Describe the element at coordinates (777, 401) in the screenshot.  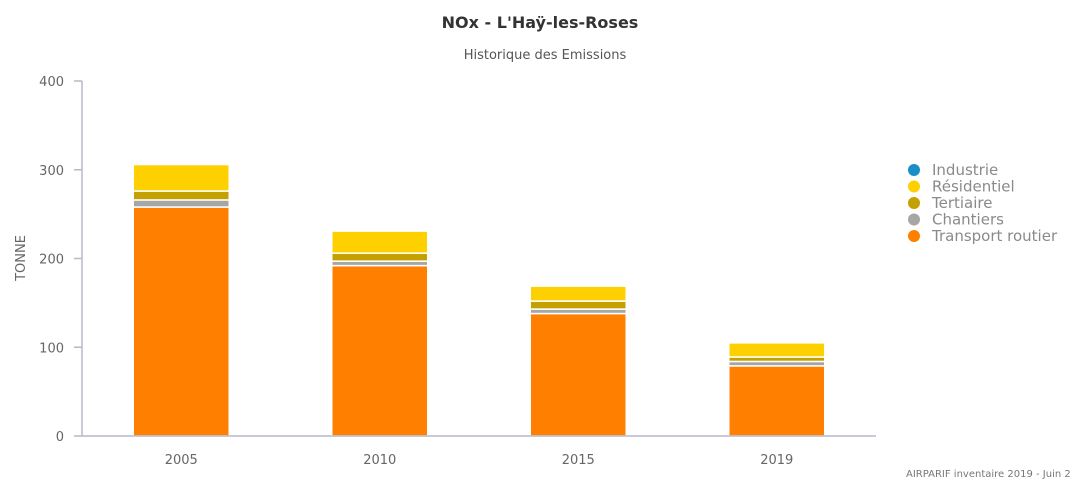
I see `bar-segment-transport-routier-2019` at that location.